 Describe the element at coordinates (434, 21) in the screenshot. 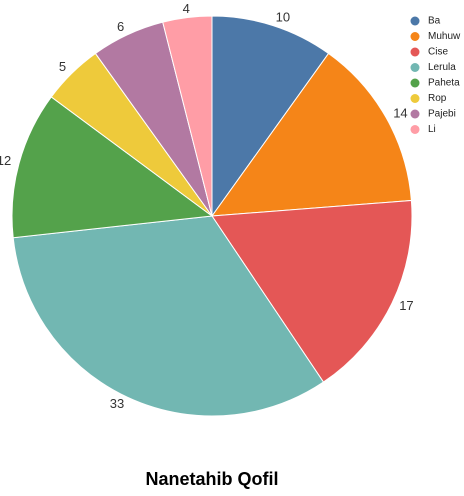

I see `legend-label-ba: Ba` at that location.